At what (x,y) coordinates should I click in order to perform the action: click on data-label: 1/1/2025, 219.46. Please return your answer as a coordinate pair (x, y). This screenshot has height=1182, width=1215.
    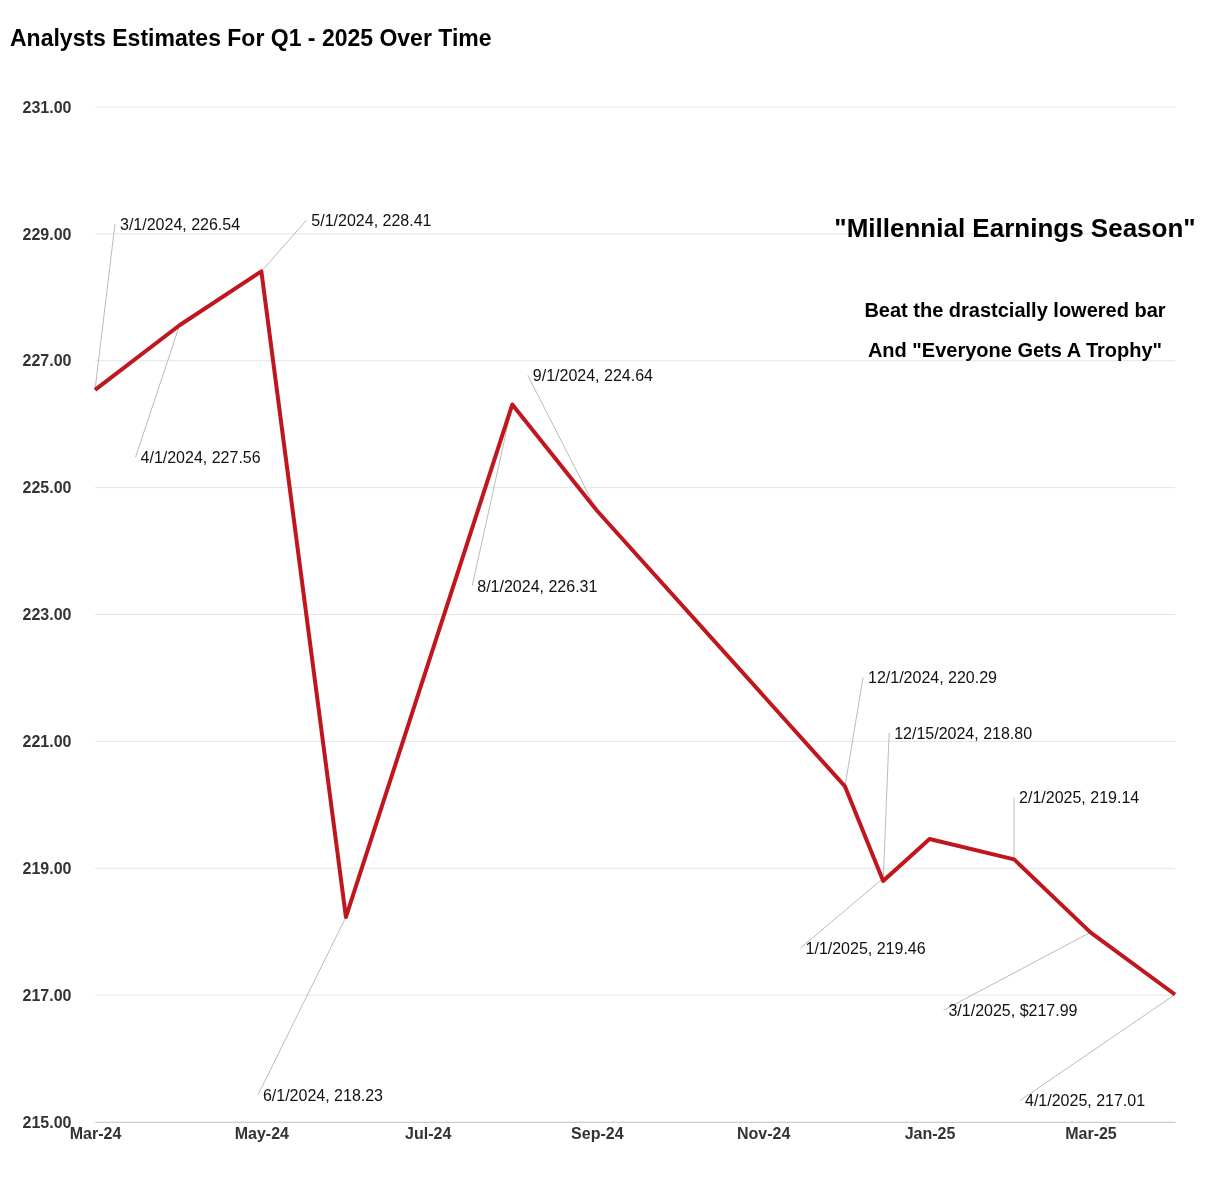
    Looking at the image, I should click on (865, 949).